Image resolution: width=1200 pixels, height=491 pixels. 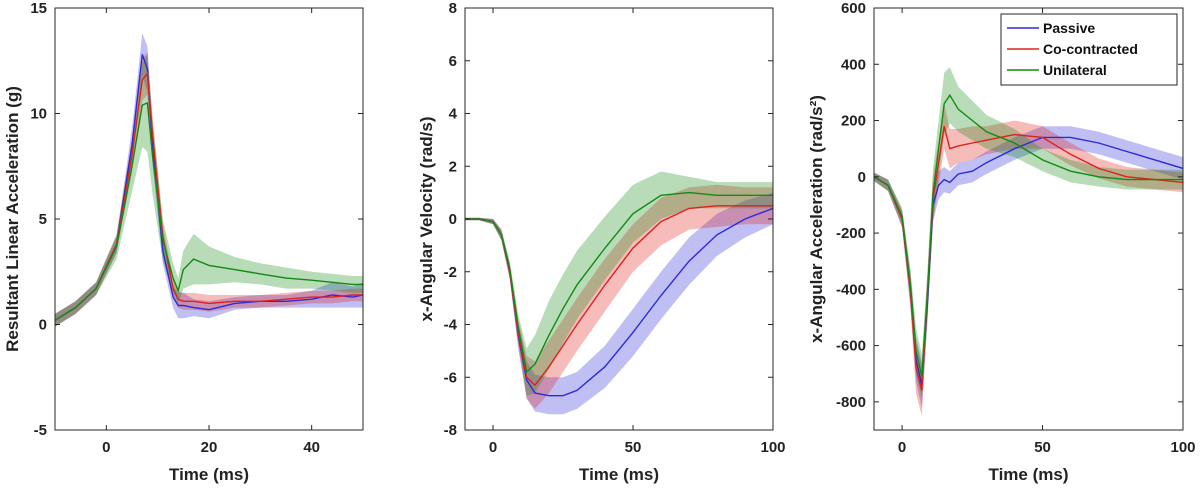 I want to click on plot-area, so click(x=619, y=293).